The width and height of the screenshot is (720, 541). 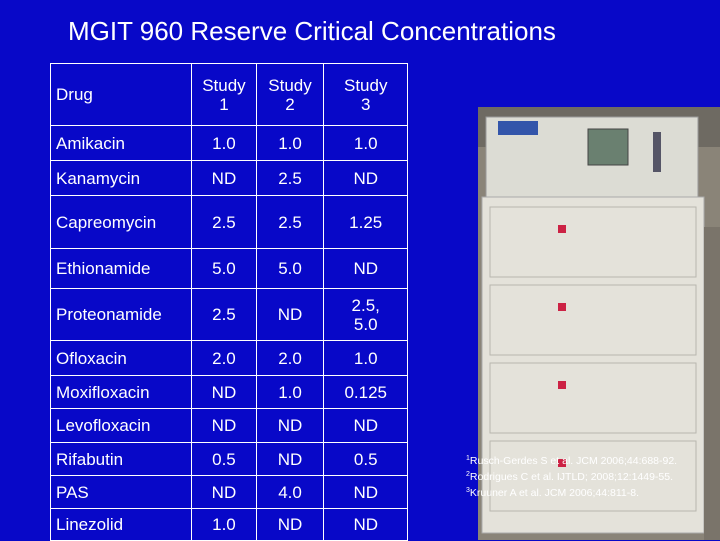 What do you see at coordinates (290, 94) in the screenshot?
I see `value-cell: Study 2` at bounding box center [290, 94].